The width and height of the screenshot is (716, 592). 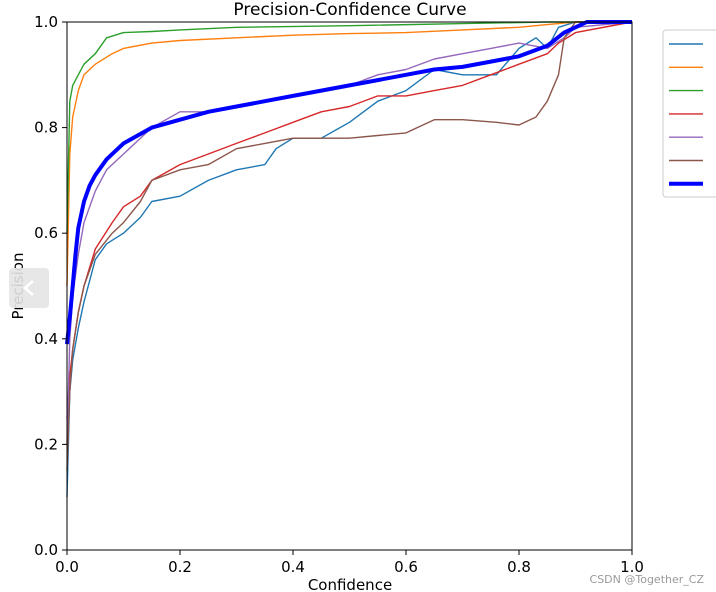 I want to click on y-tick-label: 0.2, so click(x=46, y=444).